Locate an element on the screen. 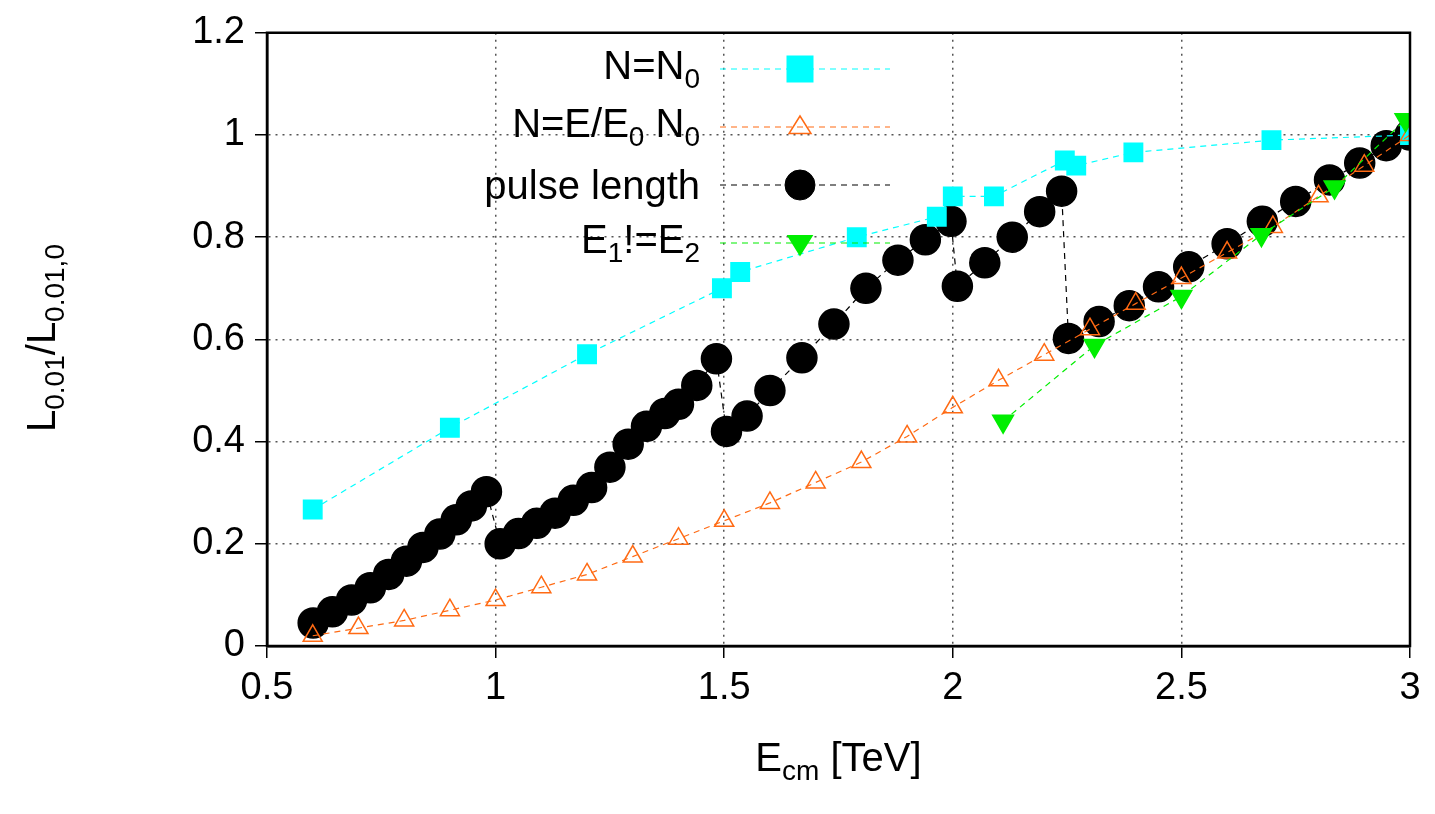 The height and width of the screenshot is (814, 1435). y-tick-label: 1.2 is located at coordinates (218, 30).